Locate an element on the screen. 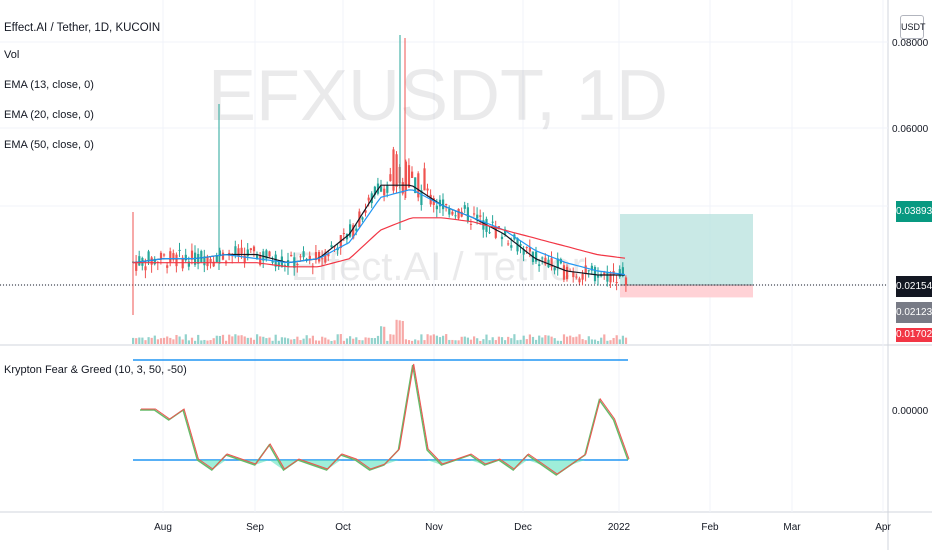  price-tick-label: 0.06000 is located at coordinates (910, 129).